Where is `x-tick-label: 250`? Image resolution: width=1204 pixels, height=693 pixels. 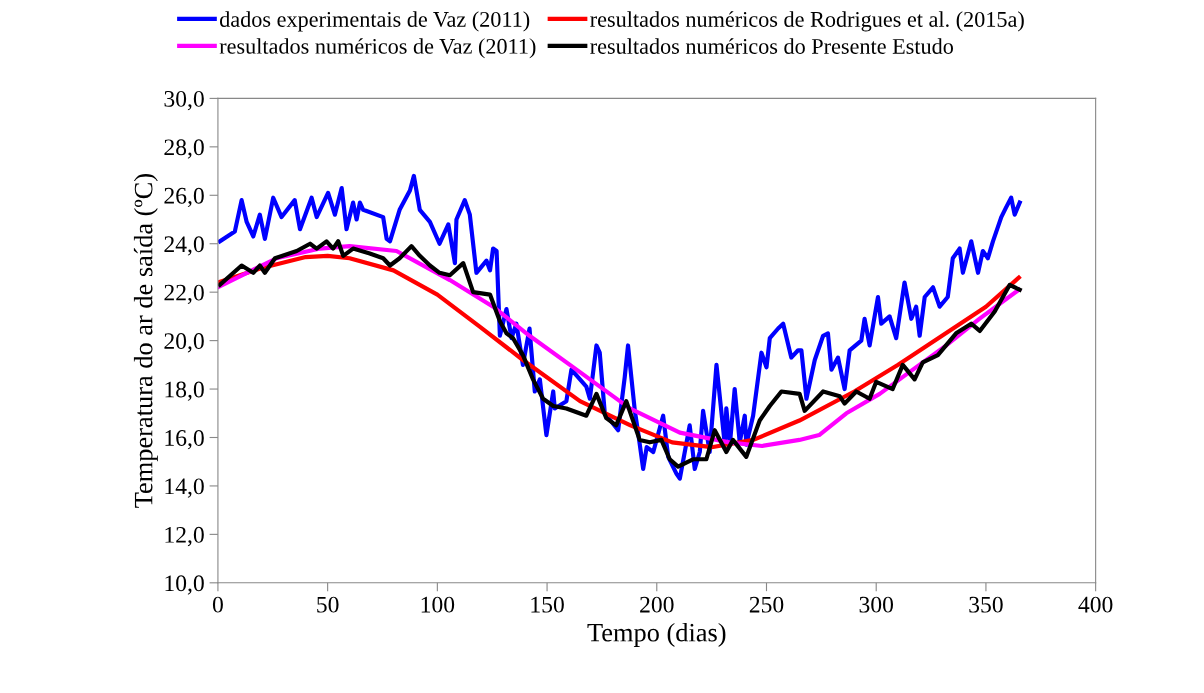
x-tick-label: 250 is located at coordinates (766, 604).